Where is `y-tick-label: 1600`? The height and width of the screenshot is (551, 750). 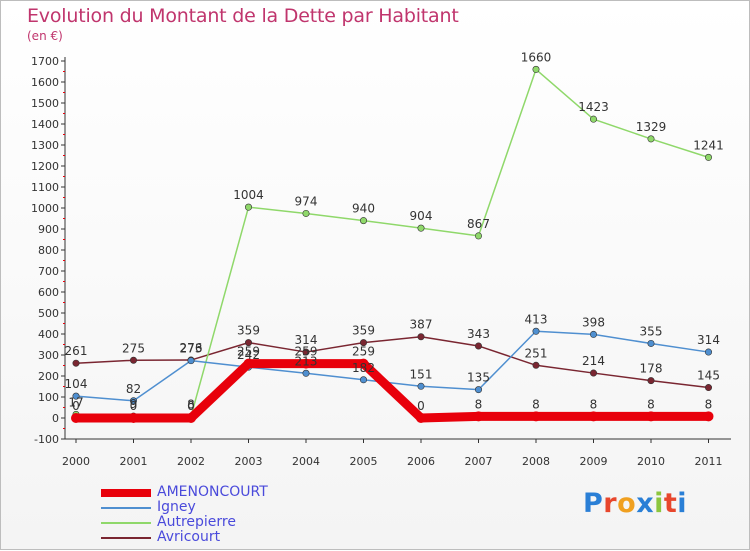
y-tick-label: 1600 is located at coordinates (45, 82).